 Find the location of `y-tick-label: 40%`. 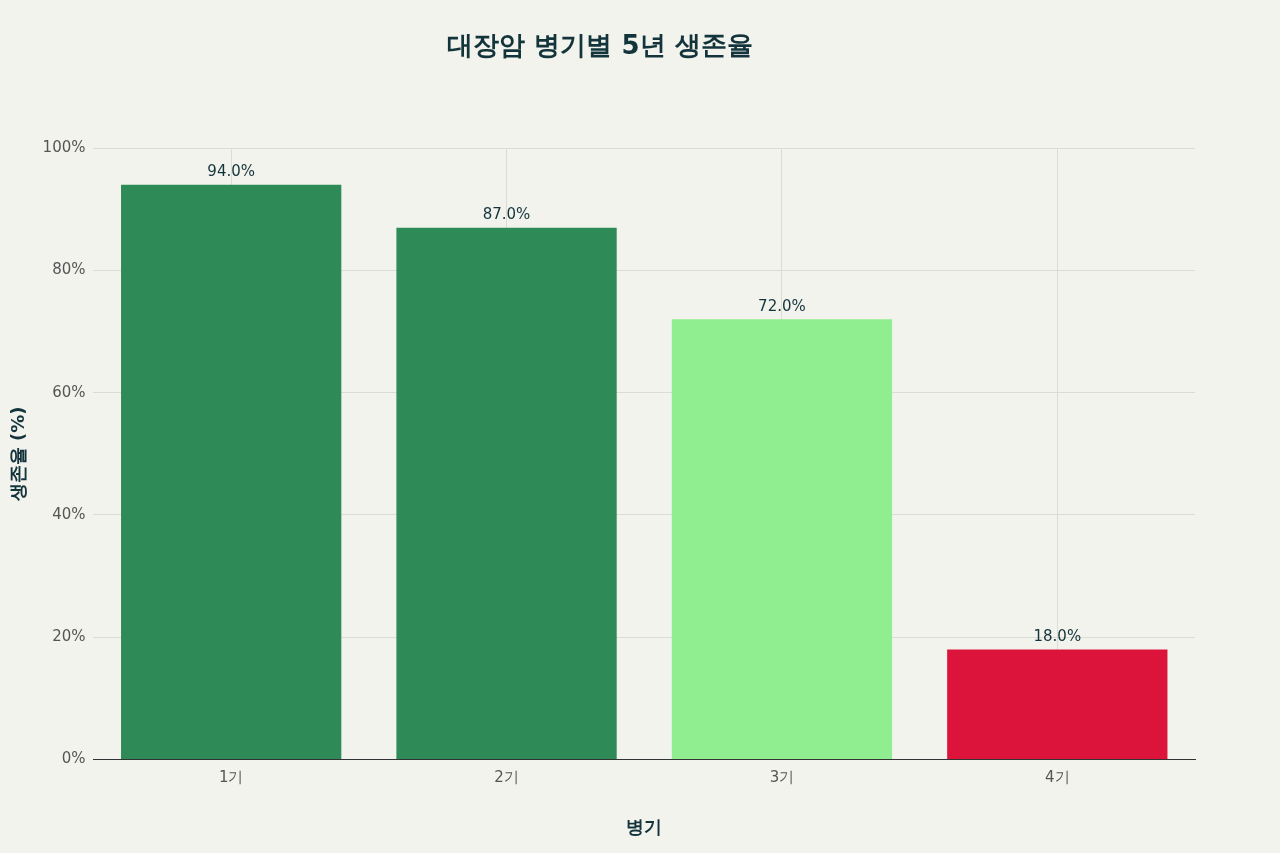

y-tick-label: 40% is located at coordinates (69, 513).